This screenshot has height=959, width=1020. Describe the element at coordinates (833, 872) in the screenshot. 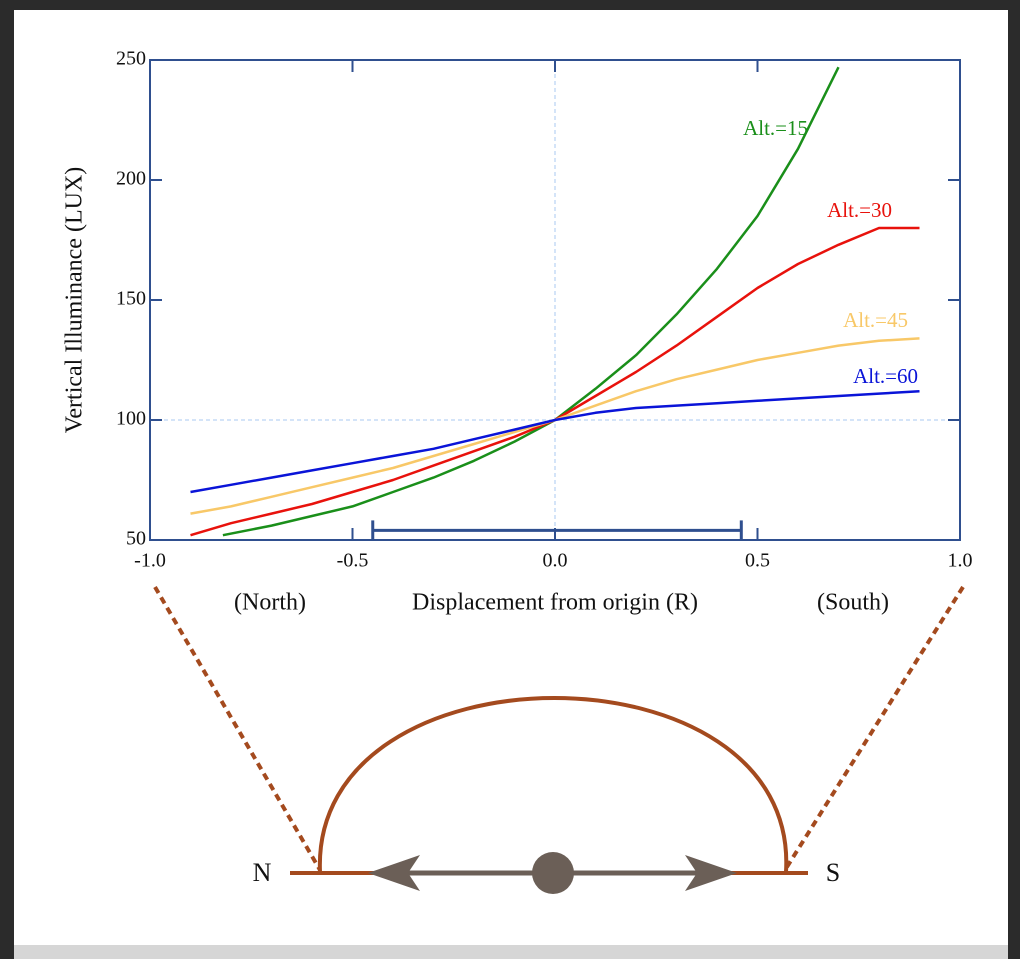

I see `south-label: S` at that location.